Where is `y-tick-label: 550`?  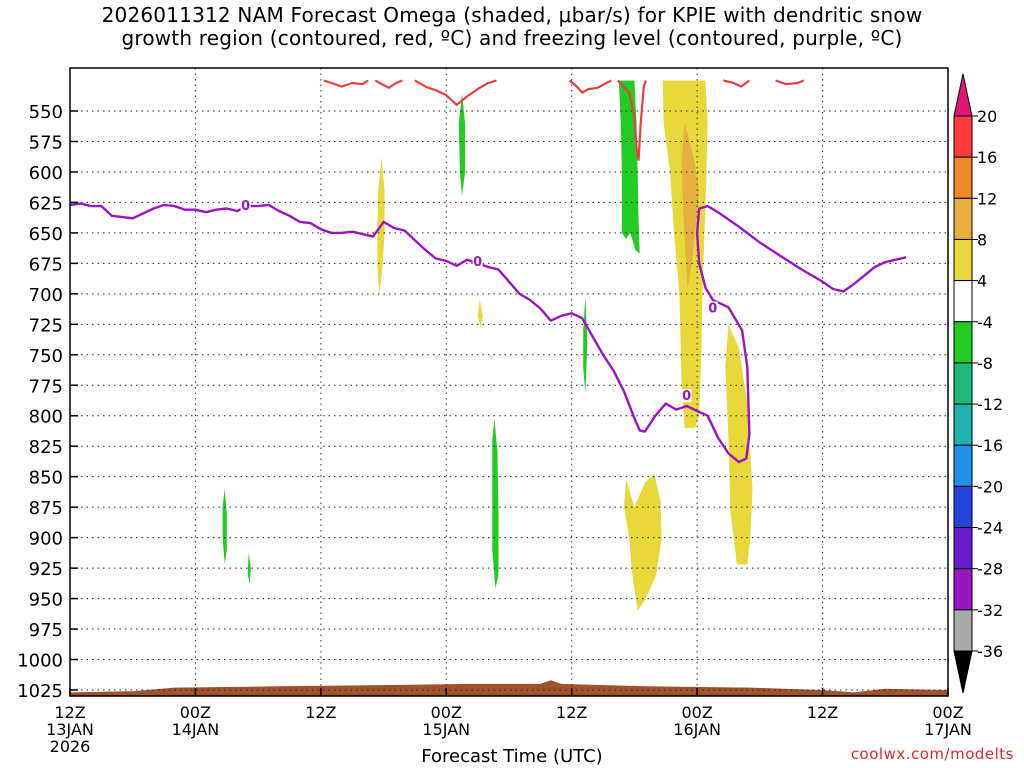
y-tick-label: 550 is located at coordinates (46, 112).